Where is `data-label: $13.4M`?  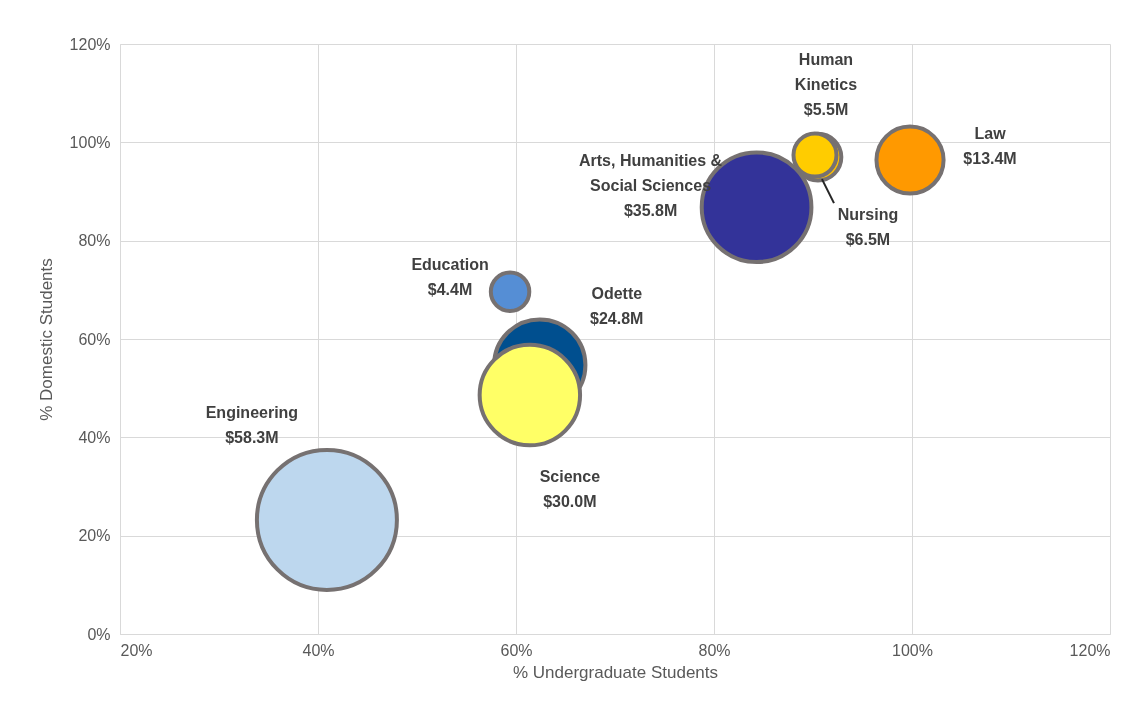
data-label: $13.4M is located at coordinates (990, 159).